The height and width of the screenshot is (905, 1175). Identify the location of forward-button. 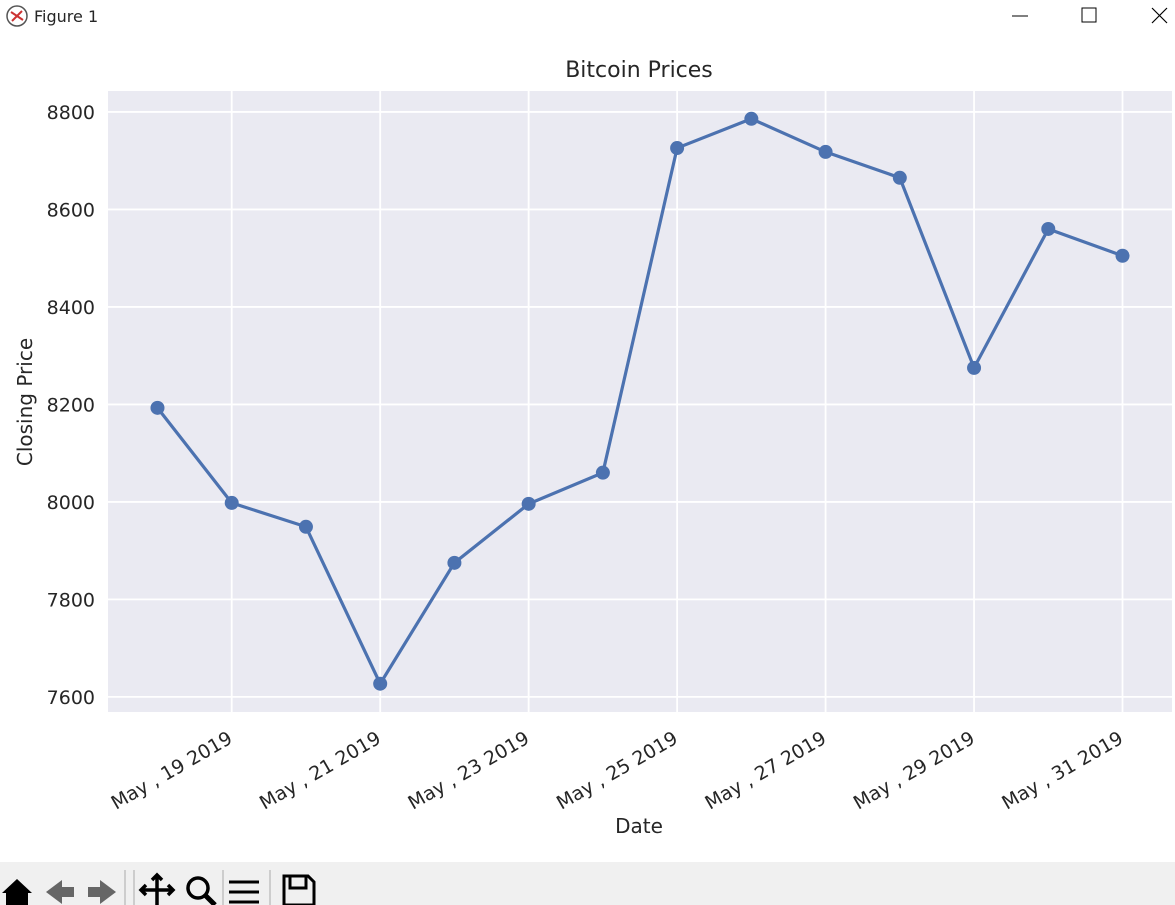
(102, 892).